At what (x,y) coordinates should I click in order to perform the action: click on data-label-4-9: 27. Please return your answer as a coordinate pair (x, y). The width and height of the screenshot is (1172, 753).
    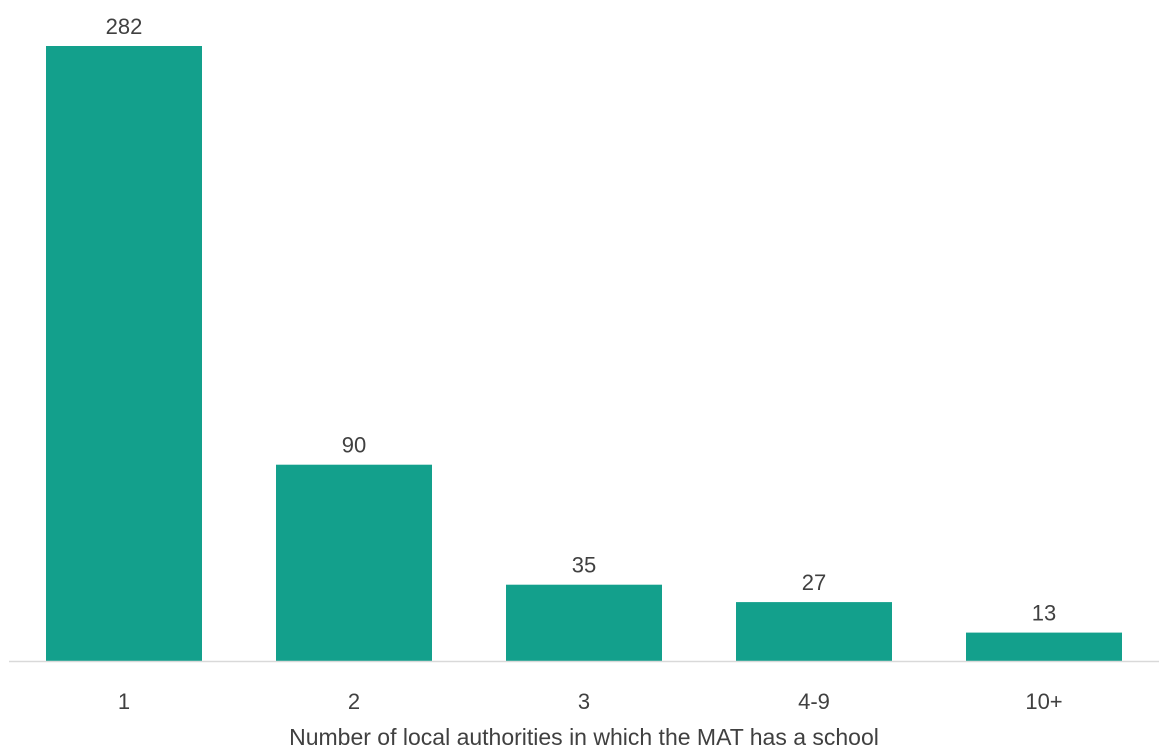
    Looking at the image, I should click on (814, 582).